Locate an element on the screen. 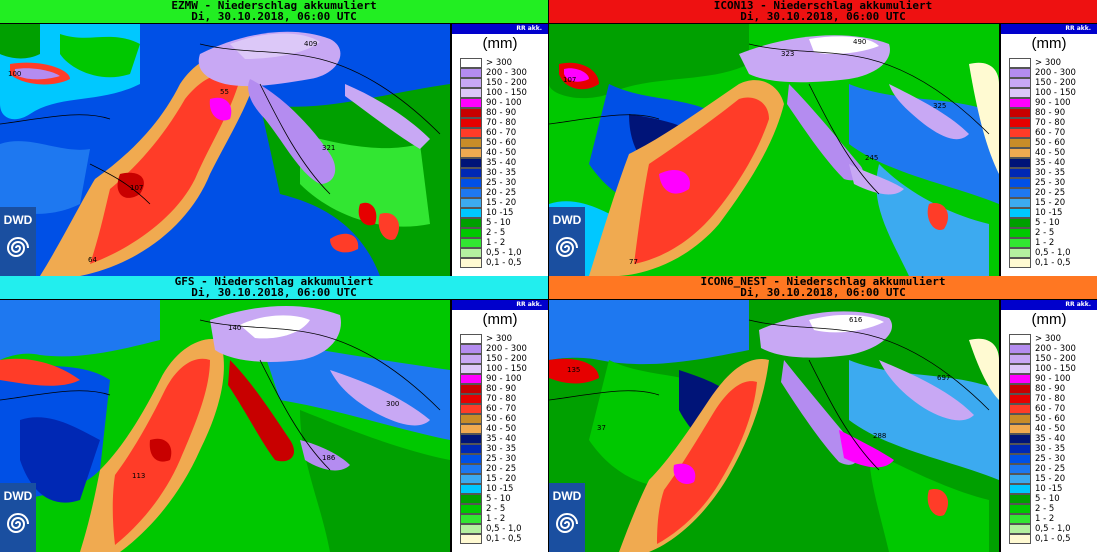  legend-row: 80 - 90 is located at coordinates (1053, 113).